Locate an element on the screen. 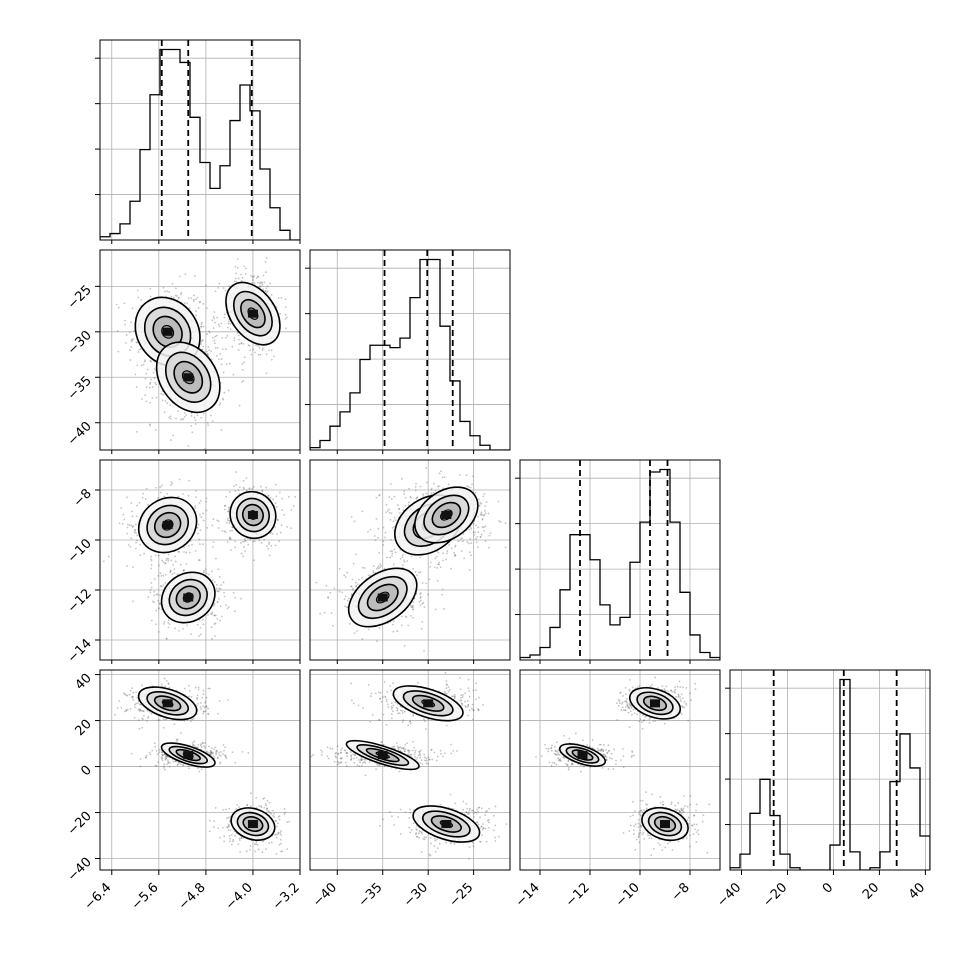 The height and width of the screenshot is (970, 970). panel-frame is located at coordinates (410, 350).